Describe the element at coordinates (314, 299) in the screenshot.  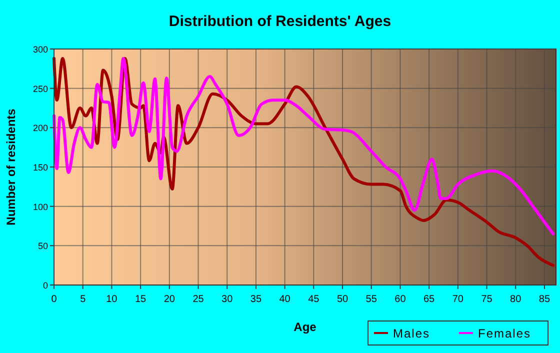
I see `x-tick-label: 45` at that location.